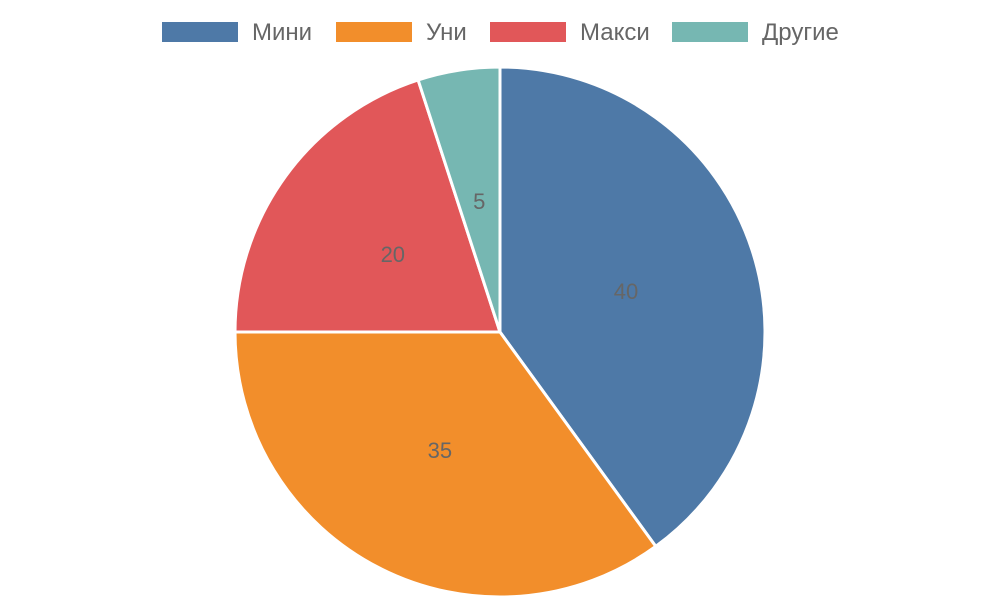 Image resolution: width=1000 pixels, height=600 pixels. What do you see at coordinates (570, 32) in the screenshot?
I see `legend-item: Макси` at bounding box center [570, 32].